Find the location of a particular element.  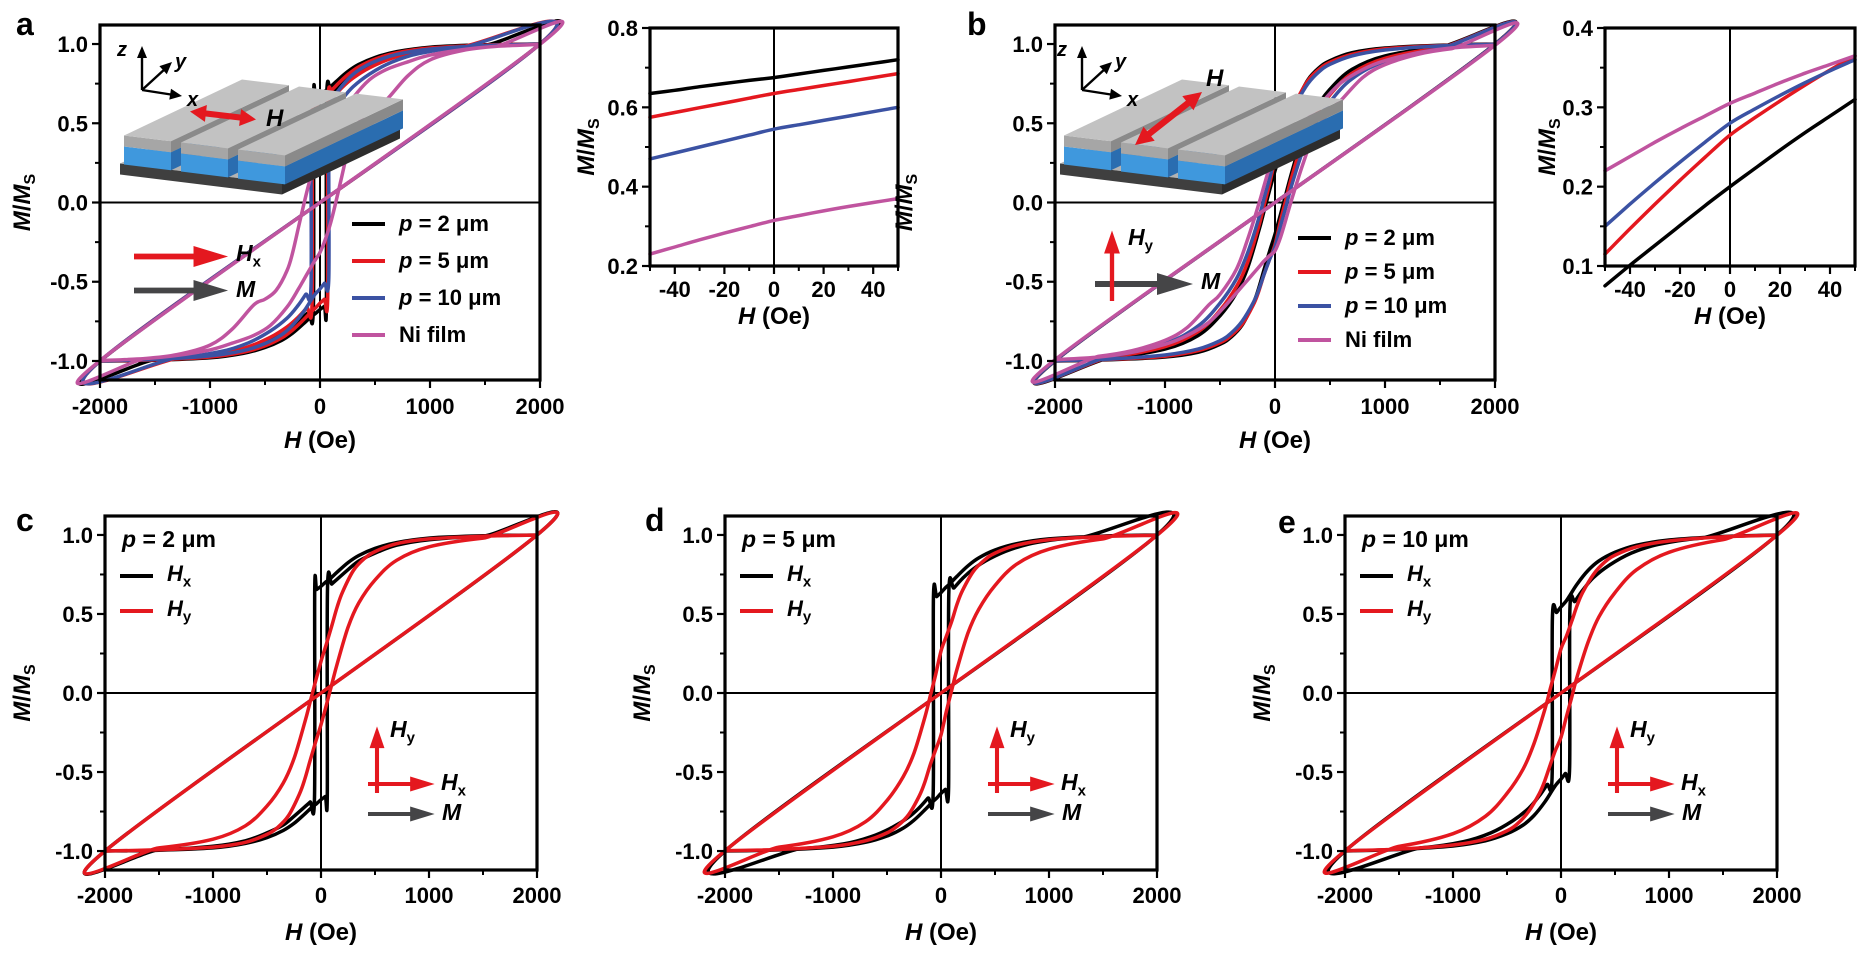

schematic-stripe-array-hy: z y x H is located at coordinates (1199, 117).